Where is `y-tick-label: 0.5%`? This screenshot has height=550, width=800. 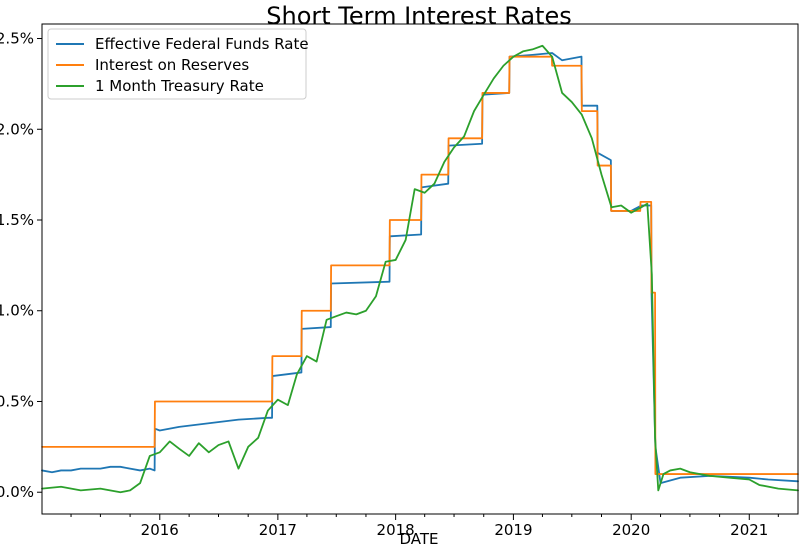
y-tick-label: 0.5% is located at coordinates (17, 401).